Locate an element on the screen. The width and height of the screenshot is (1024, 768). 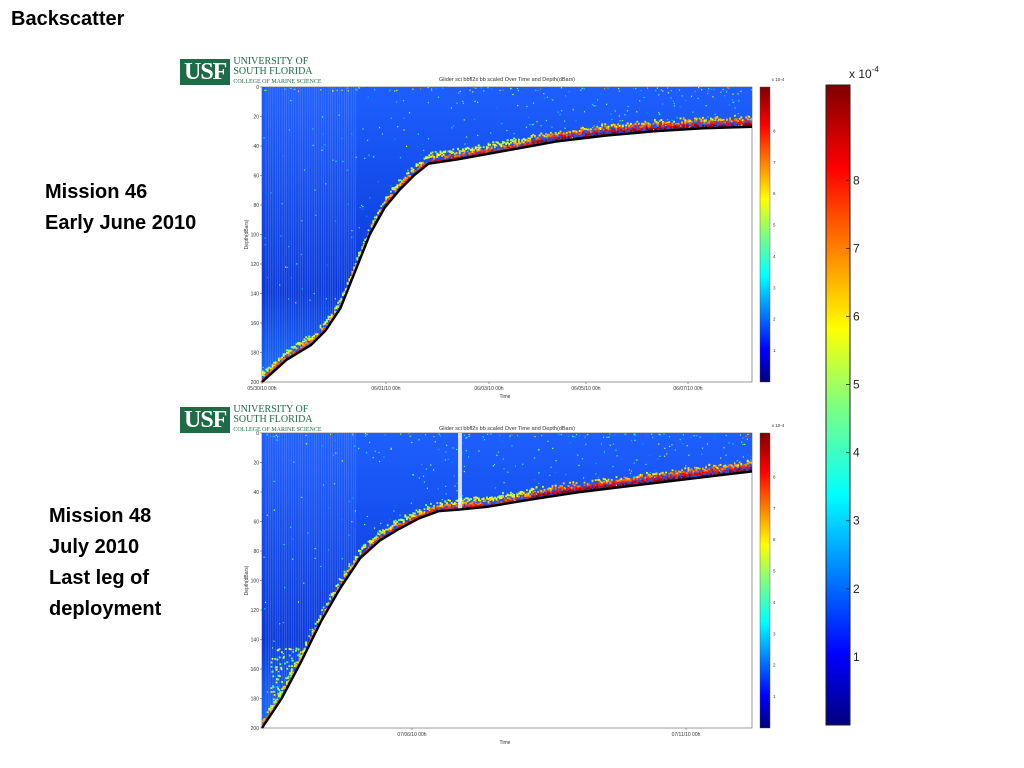
y-tick-label: 200 is located at coordinates (255, 729).